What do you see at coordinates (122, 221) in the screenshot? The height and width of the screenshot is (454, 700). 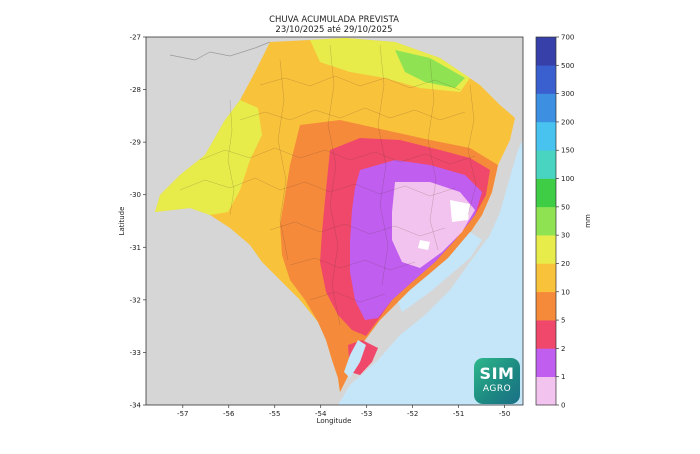 I see `y-axis-label: Latitude` at bounding box center [122, 221].